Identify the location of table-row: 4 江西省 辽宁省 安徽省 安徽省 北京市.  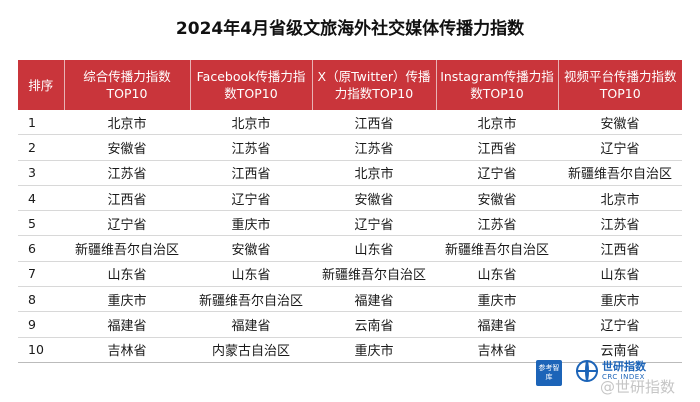
(350, 198).